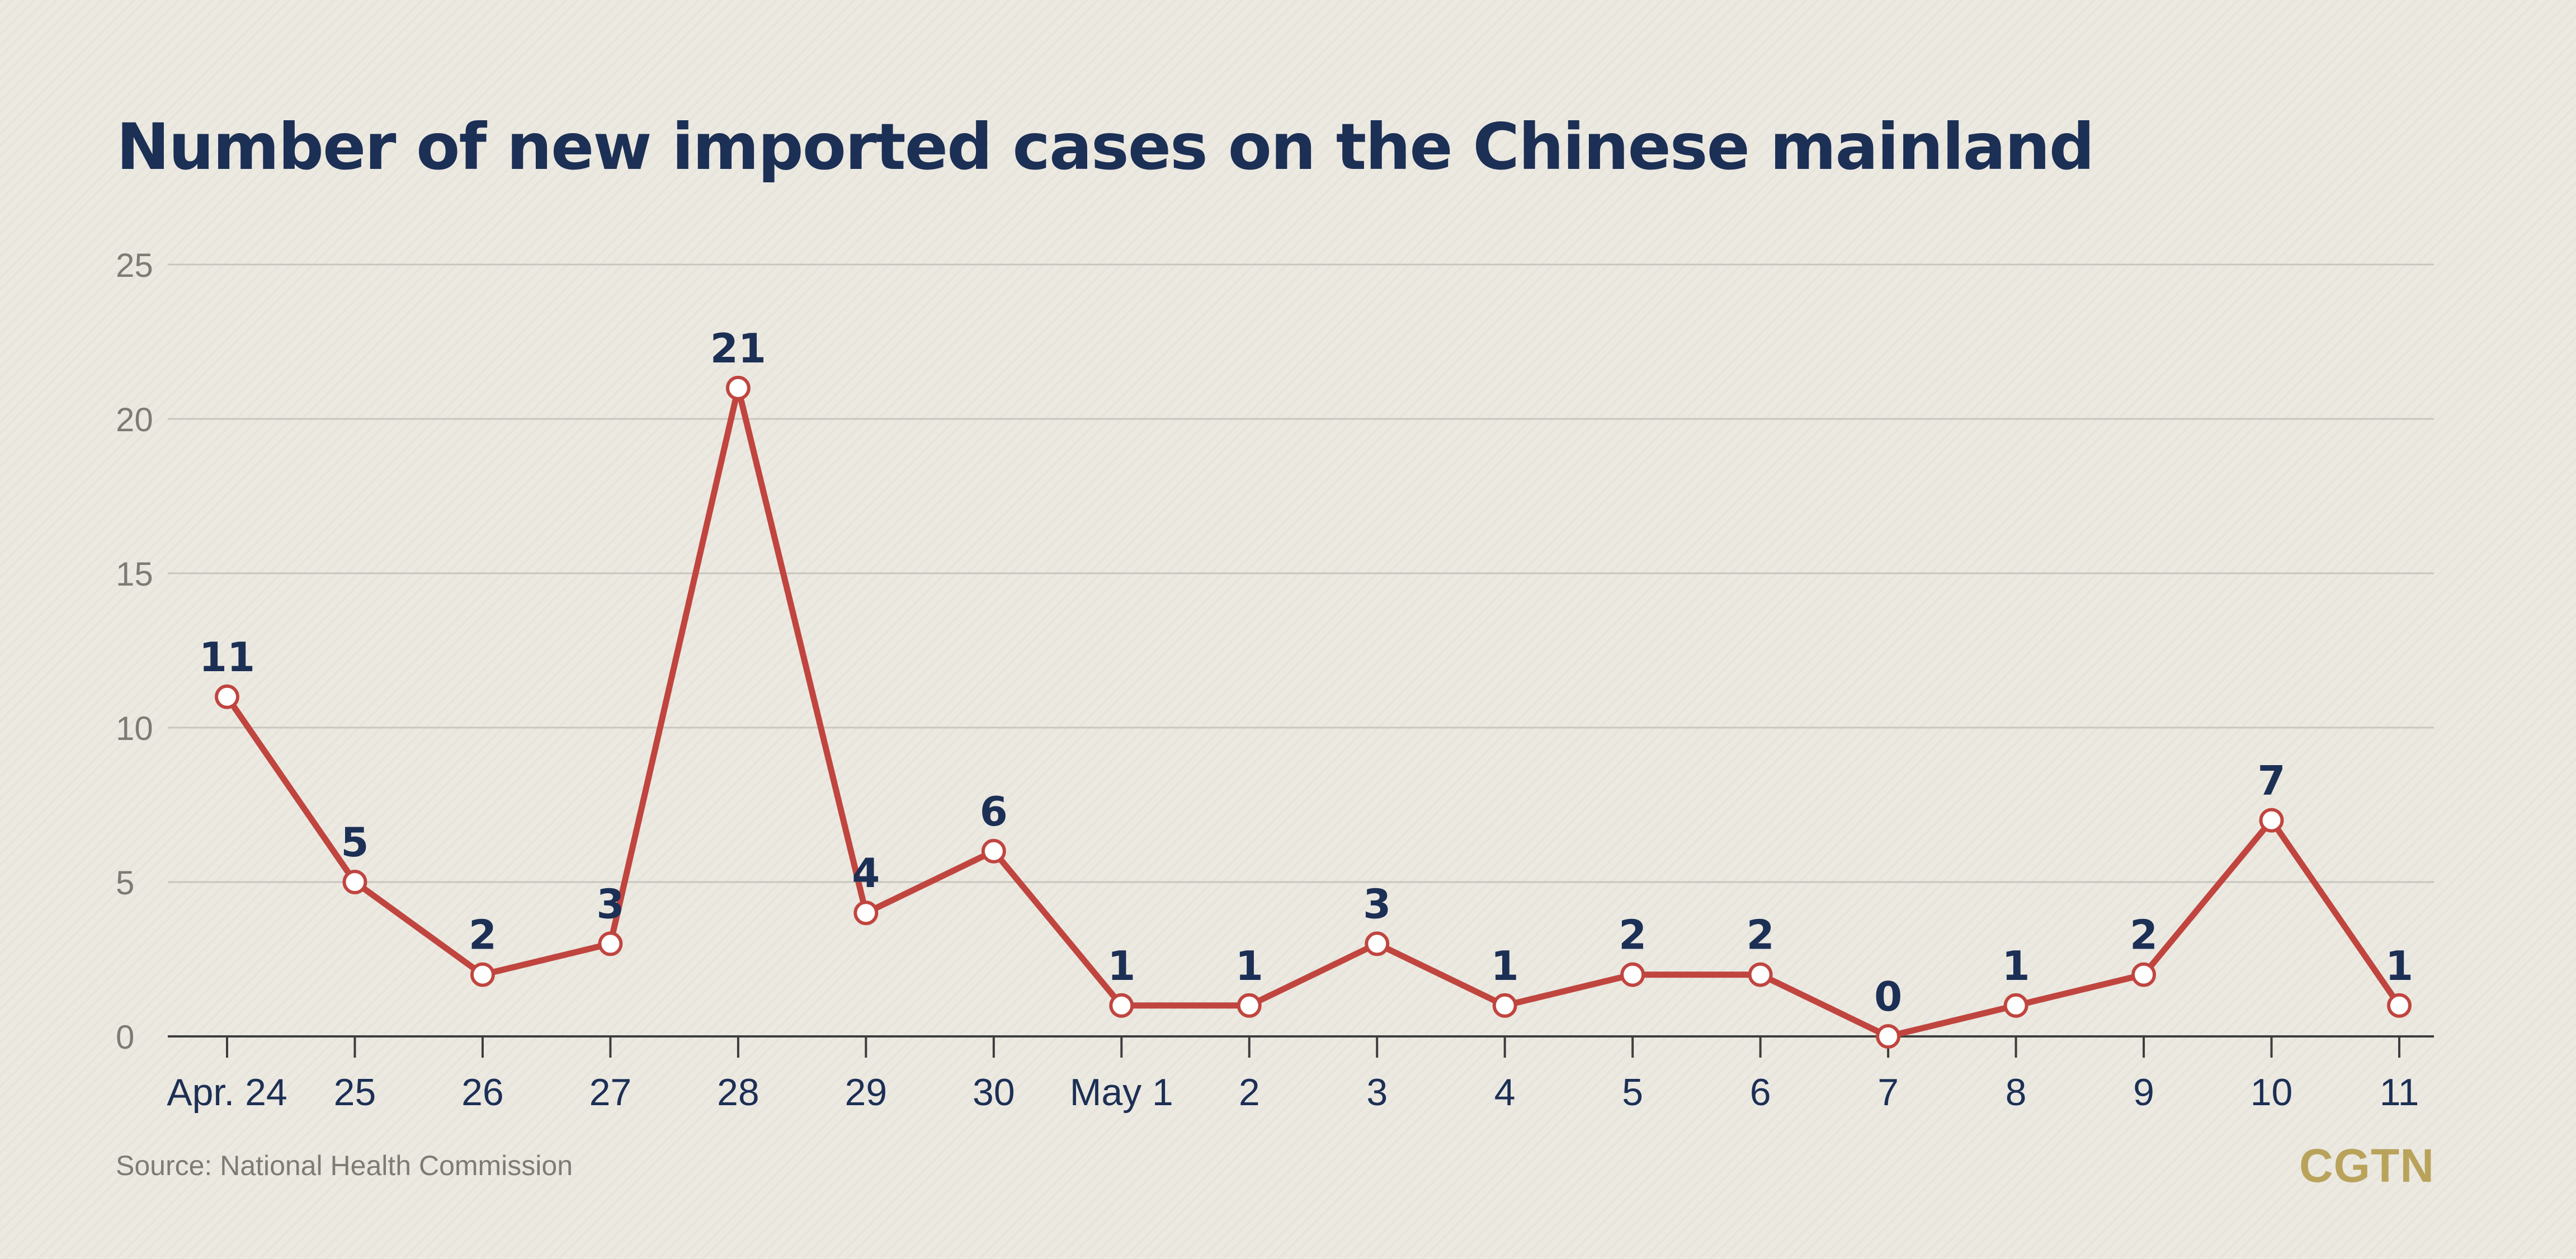  What do you see at coordinates (738, 348) in the screenshot?
I see `data-label: 21` at bounding box center [738, 348].